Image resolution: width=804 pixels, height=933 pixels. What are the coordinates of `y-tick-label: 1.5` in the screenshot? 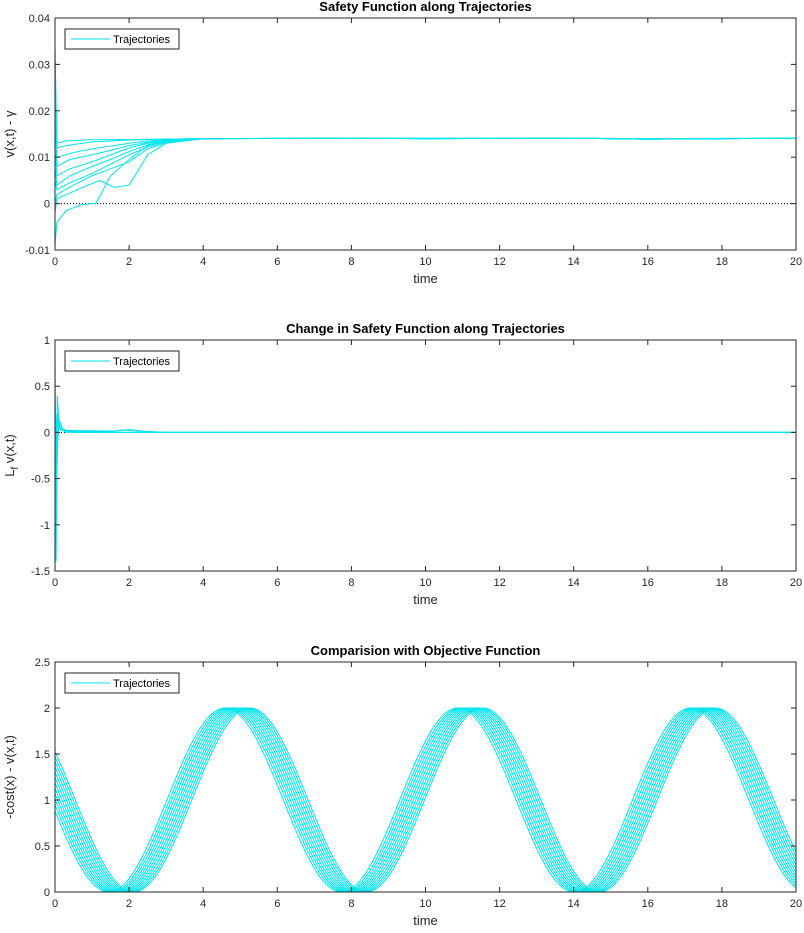 It's located at (42, 755).